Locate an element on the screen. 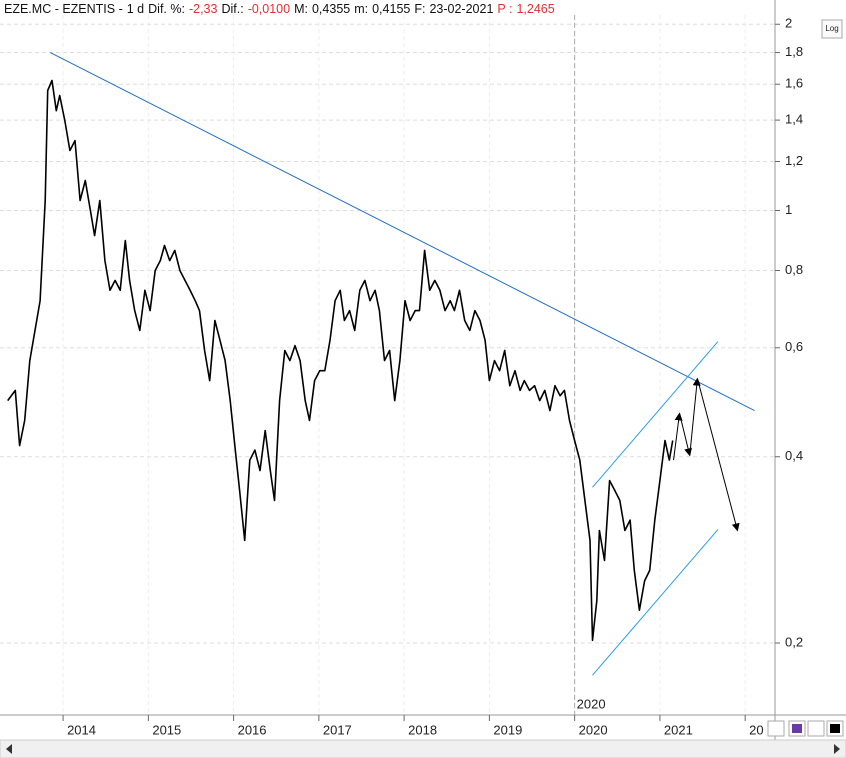 The height and width of the screenshot is (758, 846). header-item: -0,0100 is located at coordinates (269, 9).